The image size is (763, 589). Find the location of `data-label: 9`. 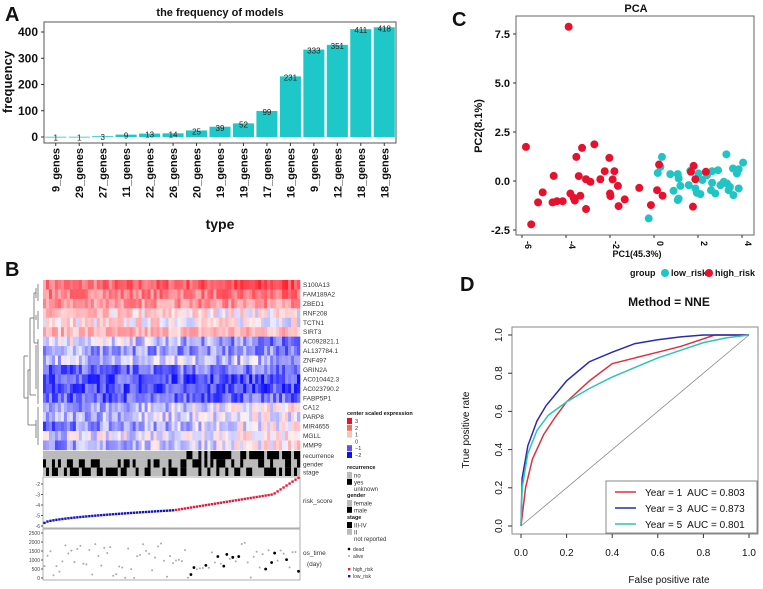

data-label: 9 is located at coordinates (126, 136).